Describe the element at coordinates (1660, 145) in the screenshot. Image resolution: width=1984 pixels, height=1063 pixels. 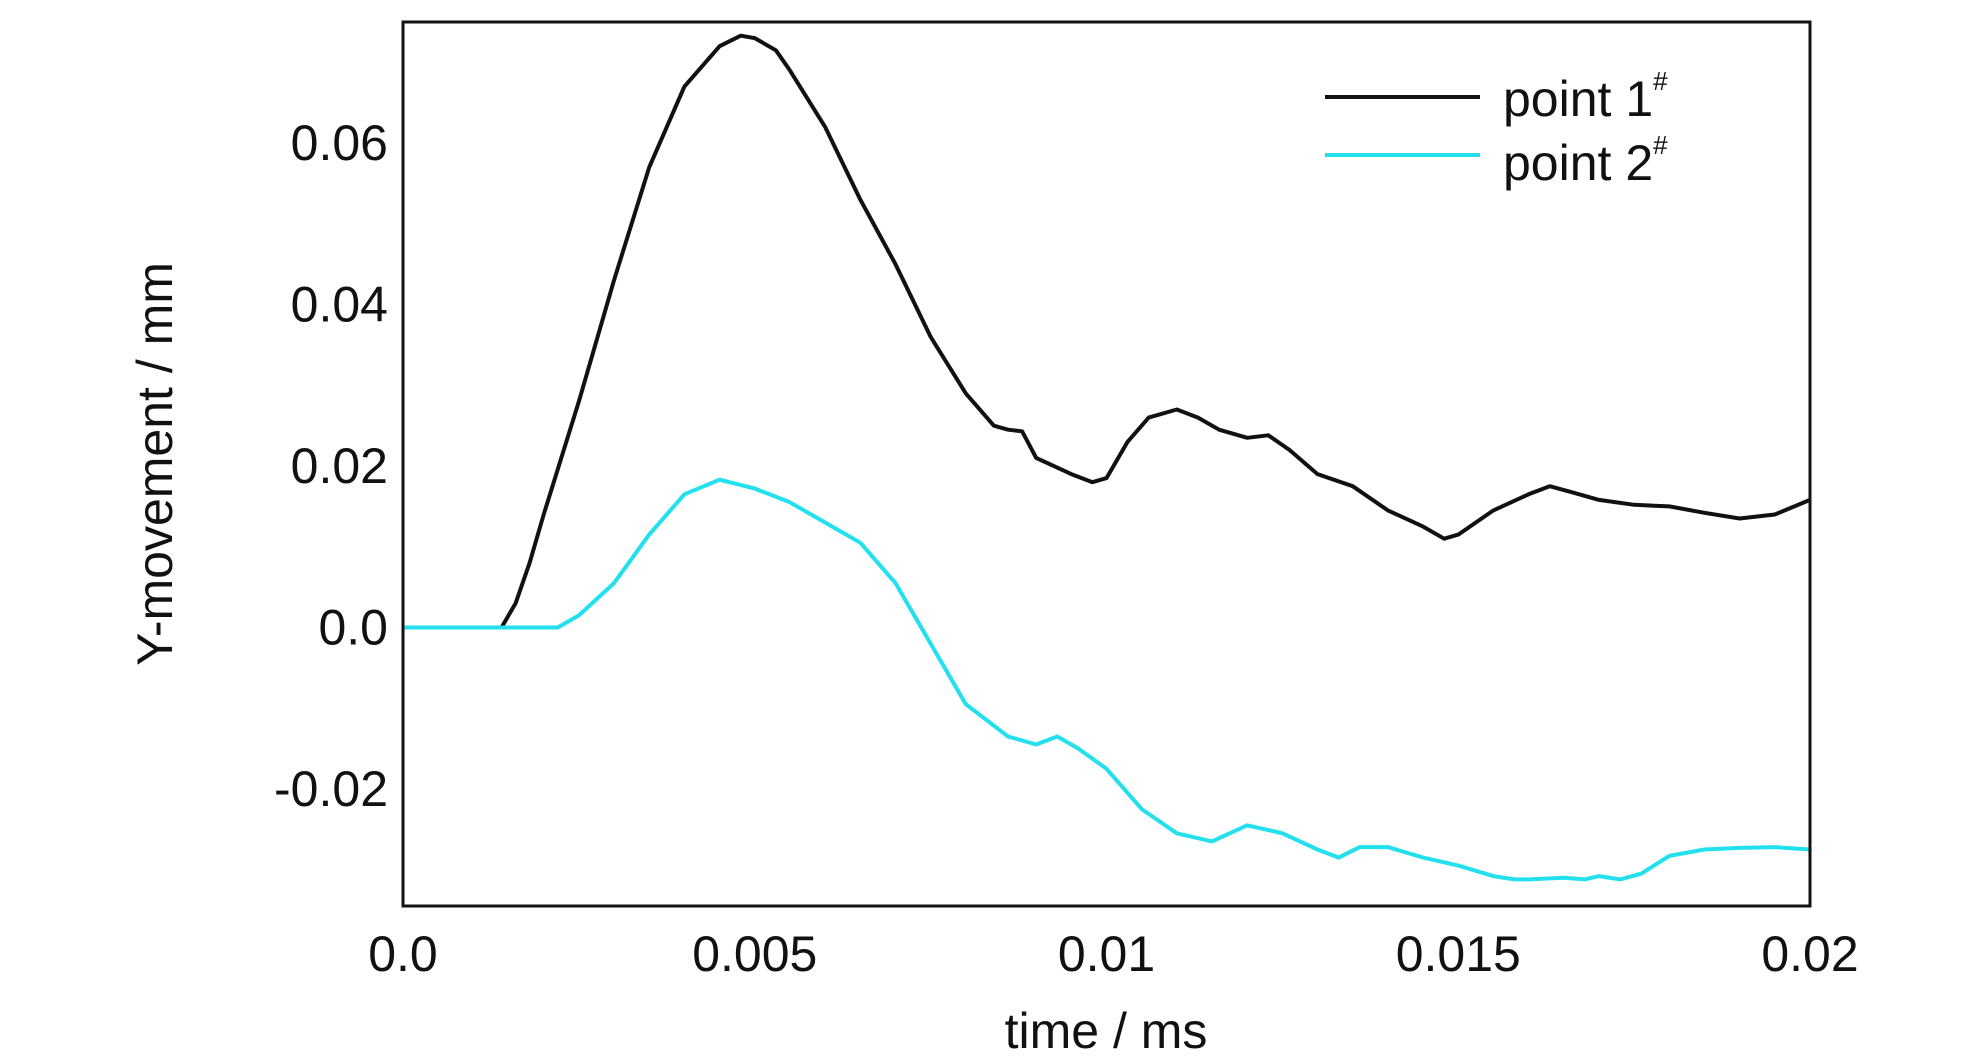
I see `legend-sup-point-2: #` at that location.